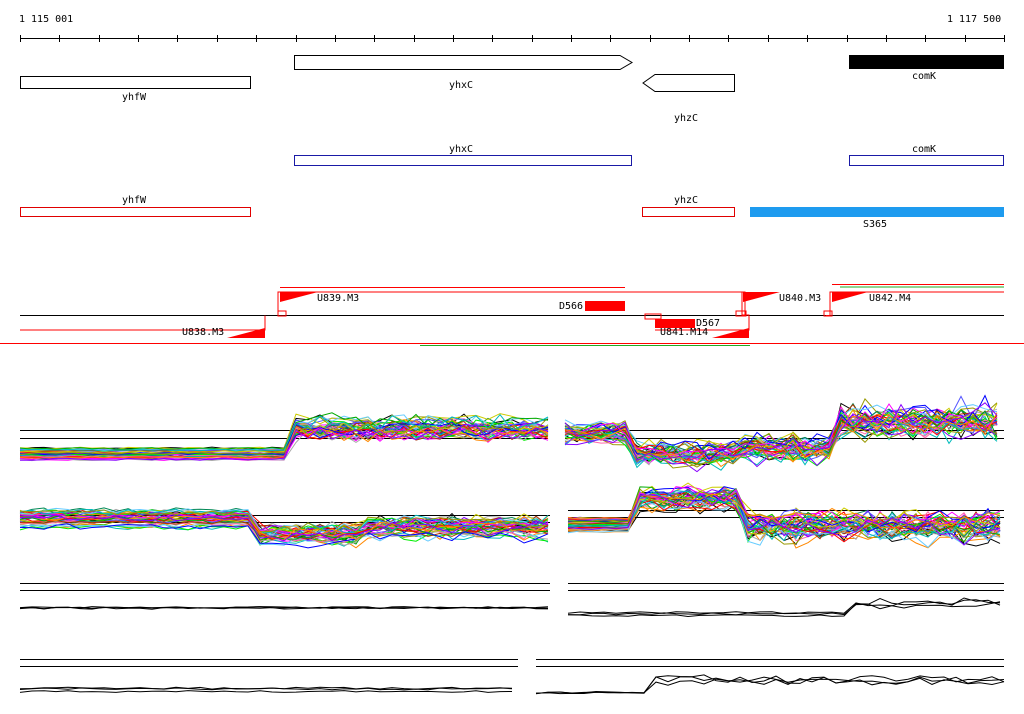 Image resolution: width=1024 pixels, height=714 pixels. I want to click on segment-U842-label: U842.M4, so click(890, 298).